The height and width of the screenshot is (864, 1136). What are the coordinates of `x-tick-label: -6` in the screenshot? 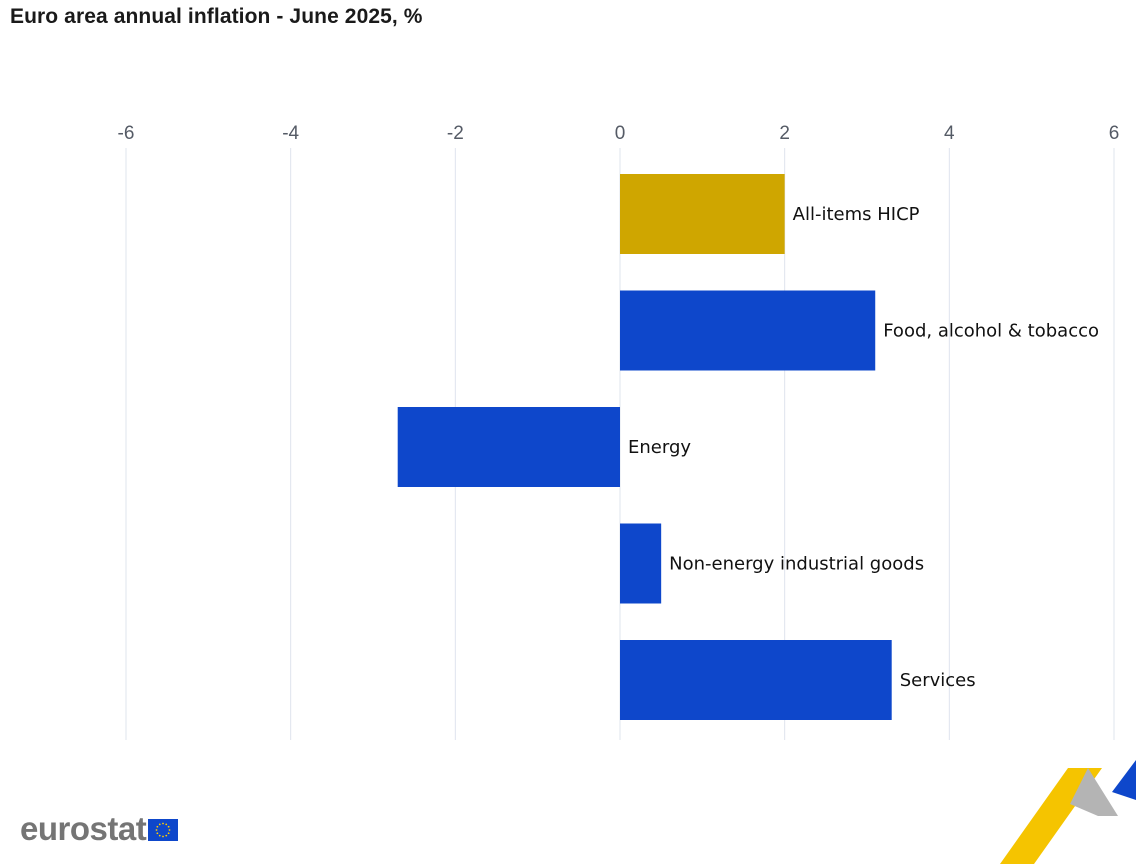 It's located at (126, 133).